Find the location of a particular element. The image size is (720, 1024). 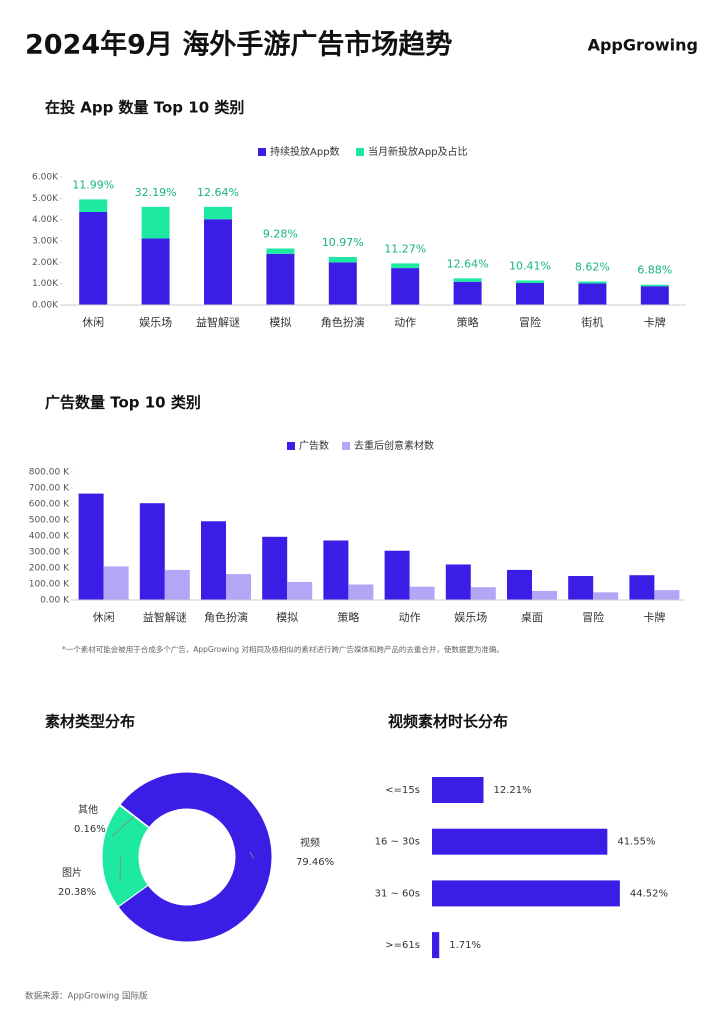

annotation: 10.97% is located at coordinates (343, 242).